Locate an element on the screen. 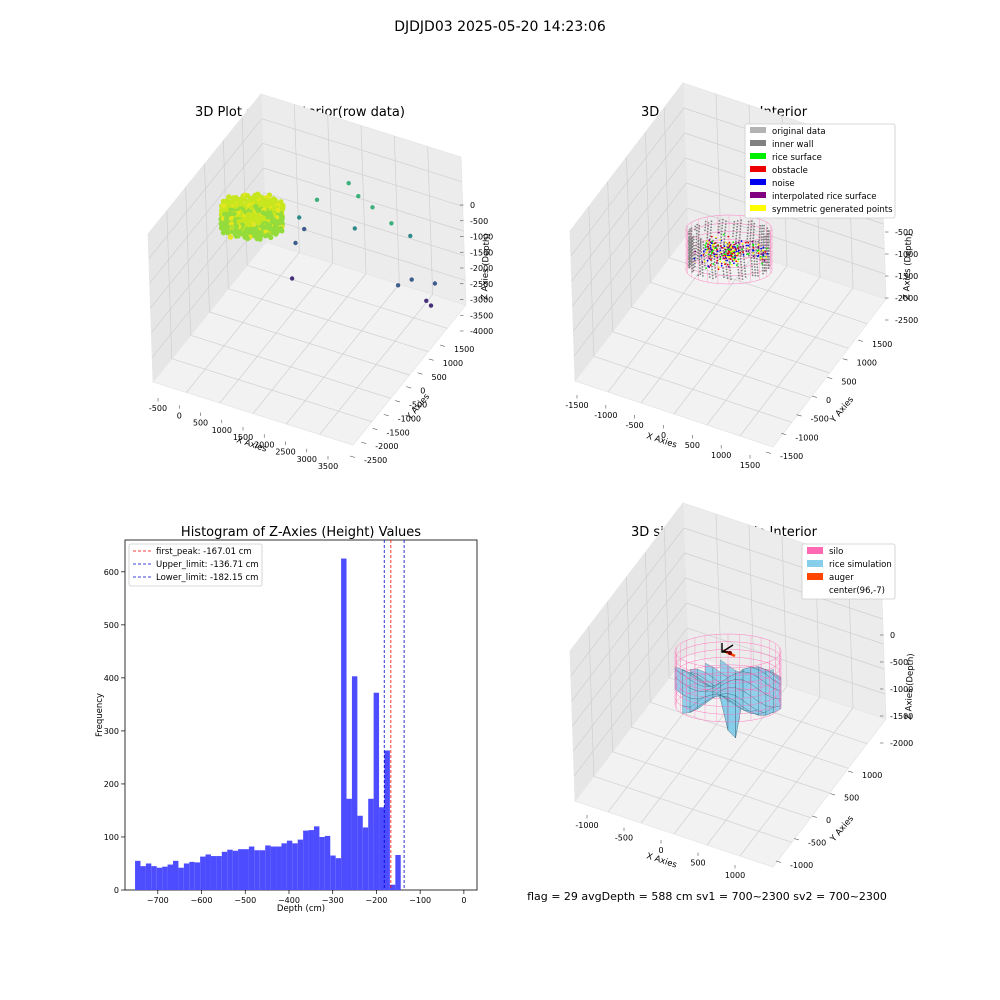  x-tick-label: −600 is located at coordinates (202, 900).